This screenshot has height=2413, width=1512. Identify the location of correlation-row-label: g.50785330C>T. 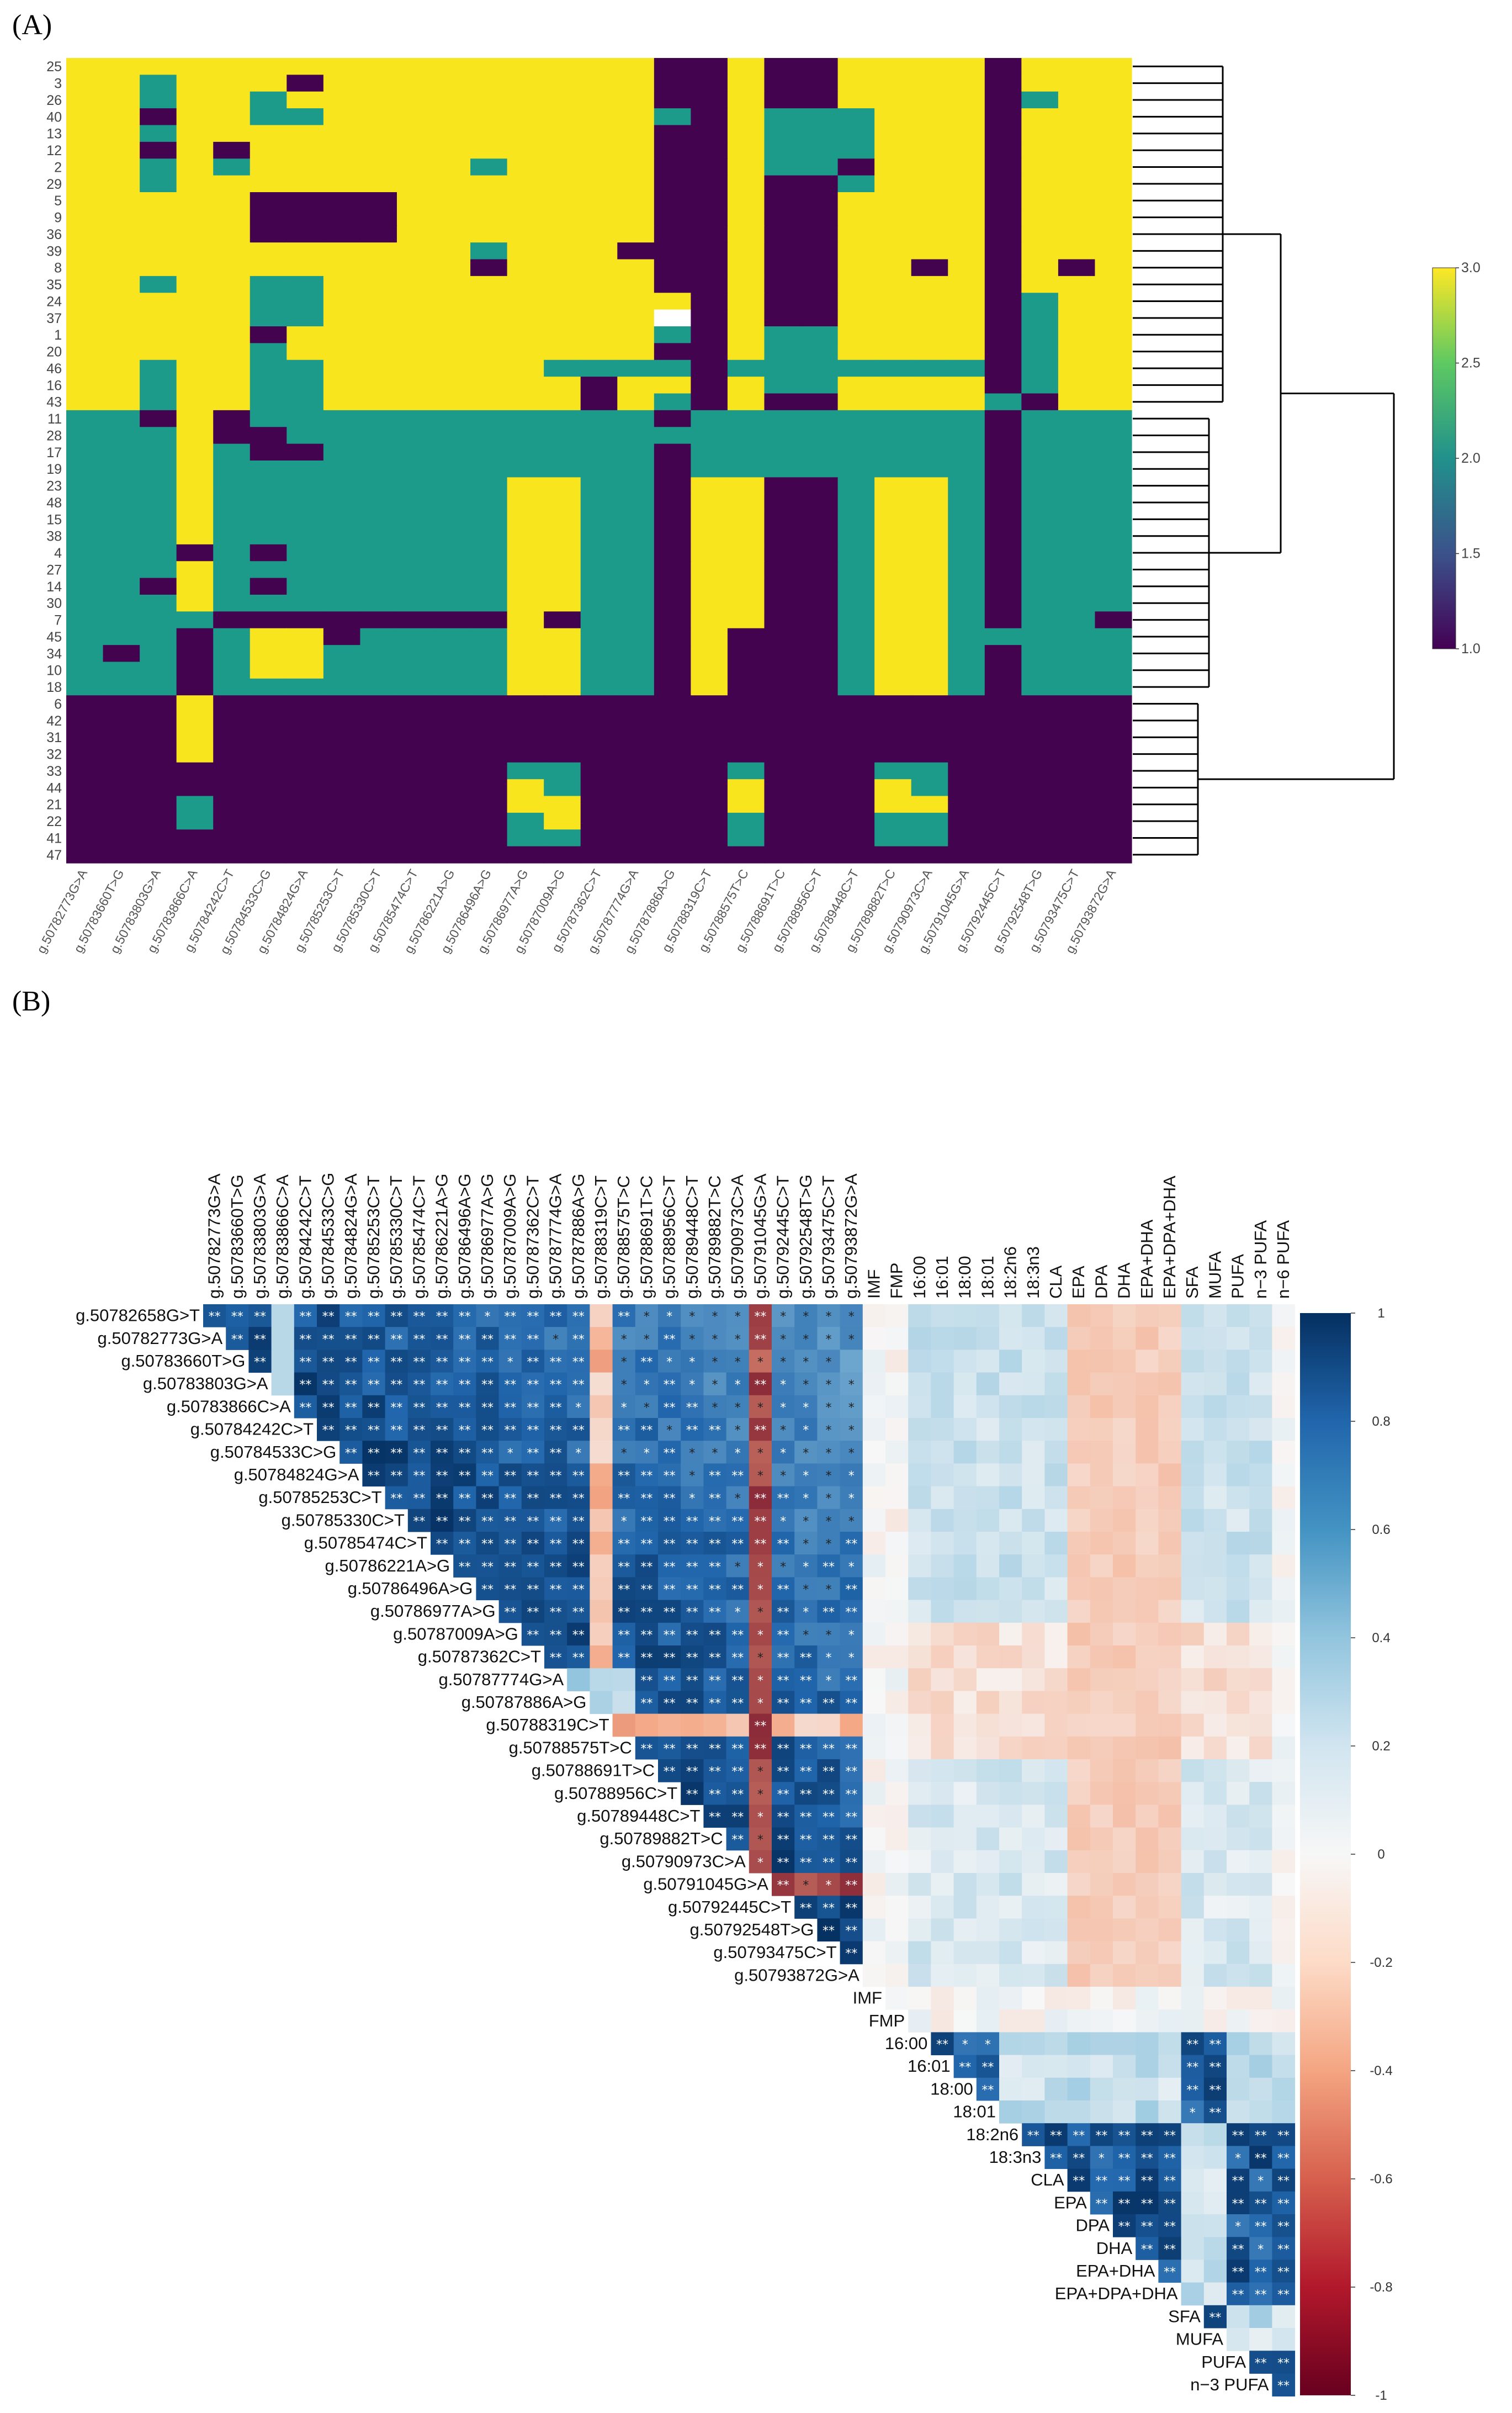
(343, 1520).